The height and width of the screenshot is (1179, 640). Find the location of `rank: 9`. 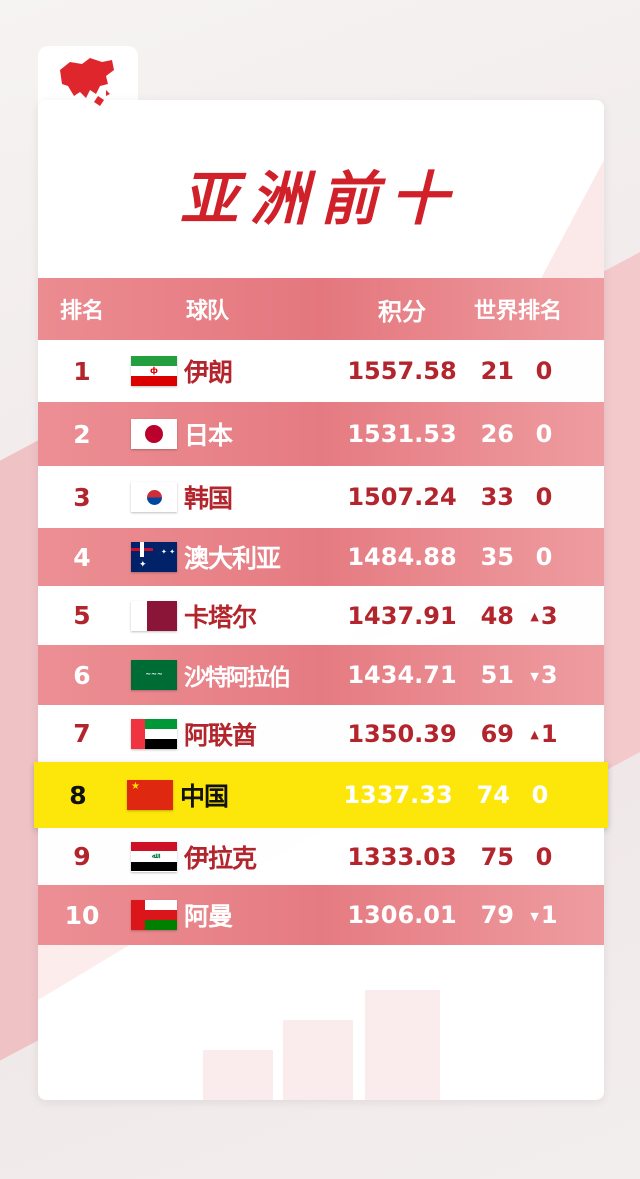

rank: 9 is located at coordinates (82, 856).